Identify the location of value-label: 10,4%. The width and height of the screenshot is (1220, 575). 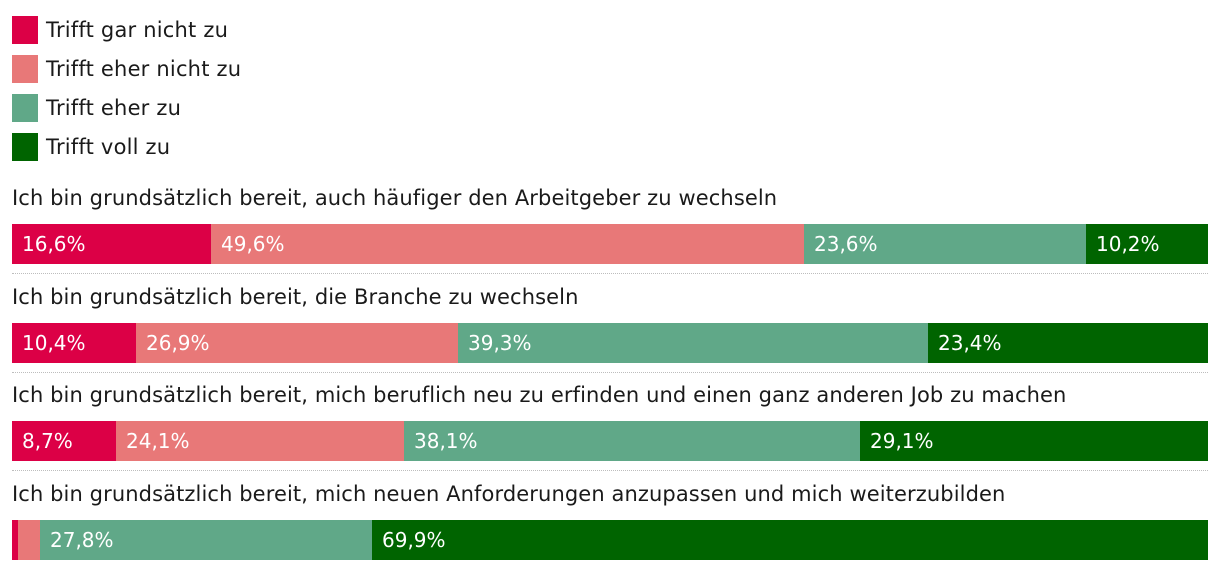
(54, 342).